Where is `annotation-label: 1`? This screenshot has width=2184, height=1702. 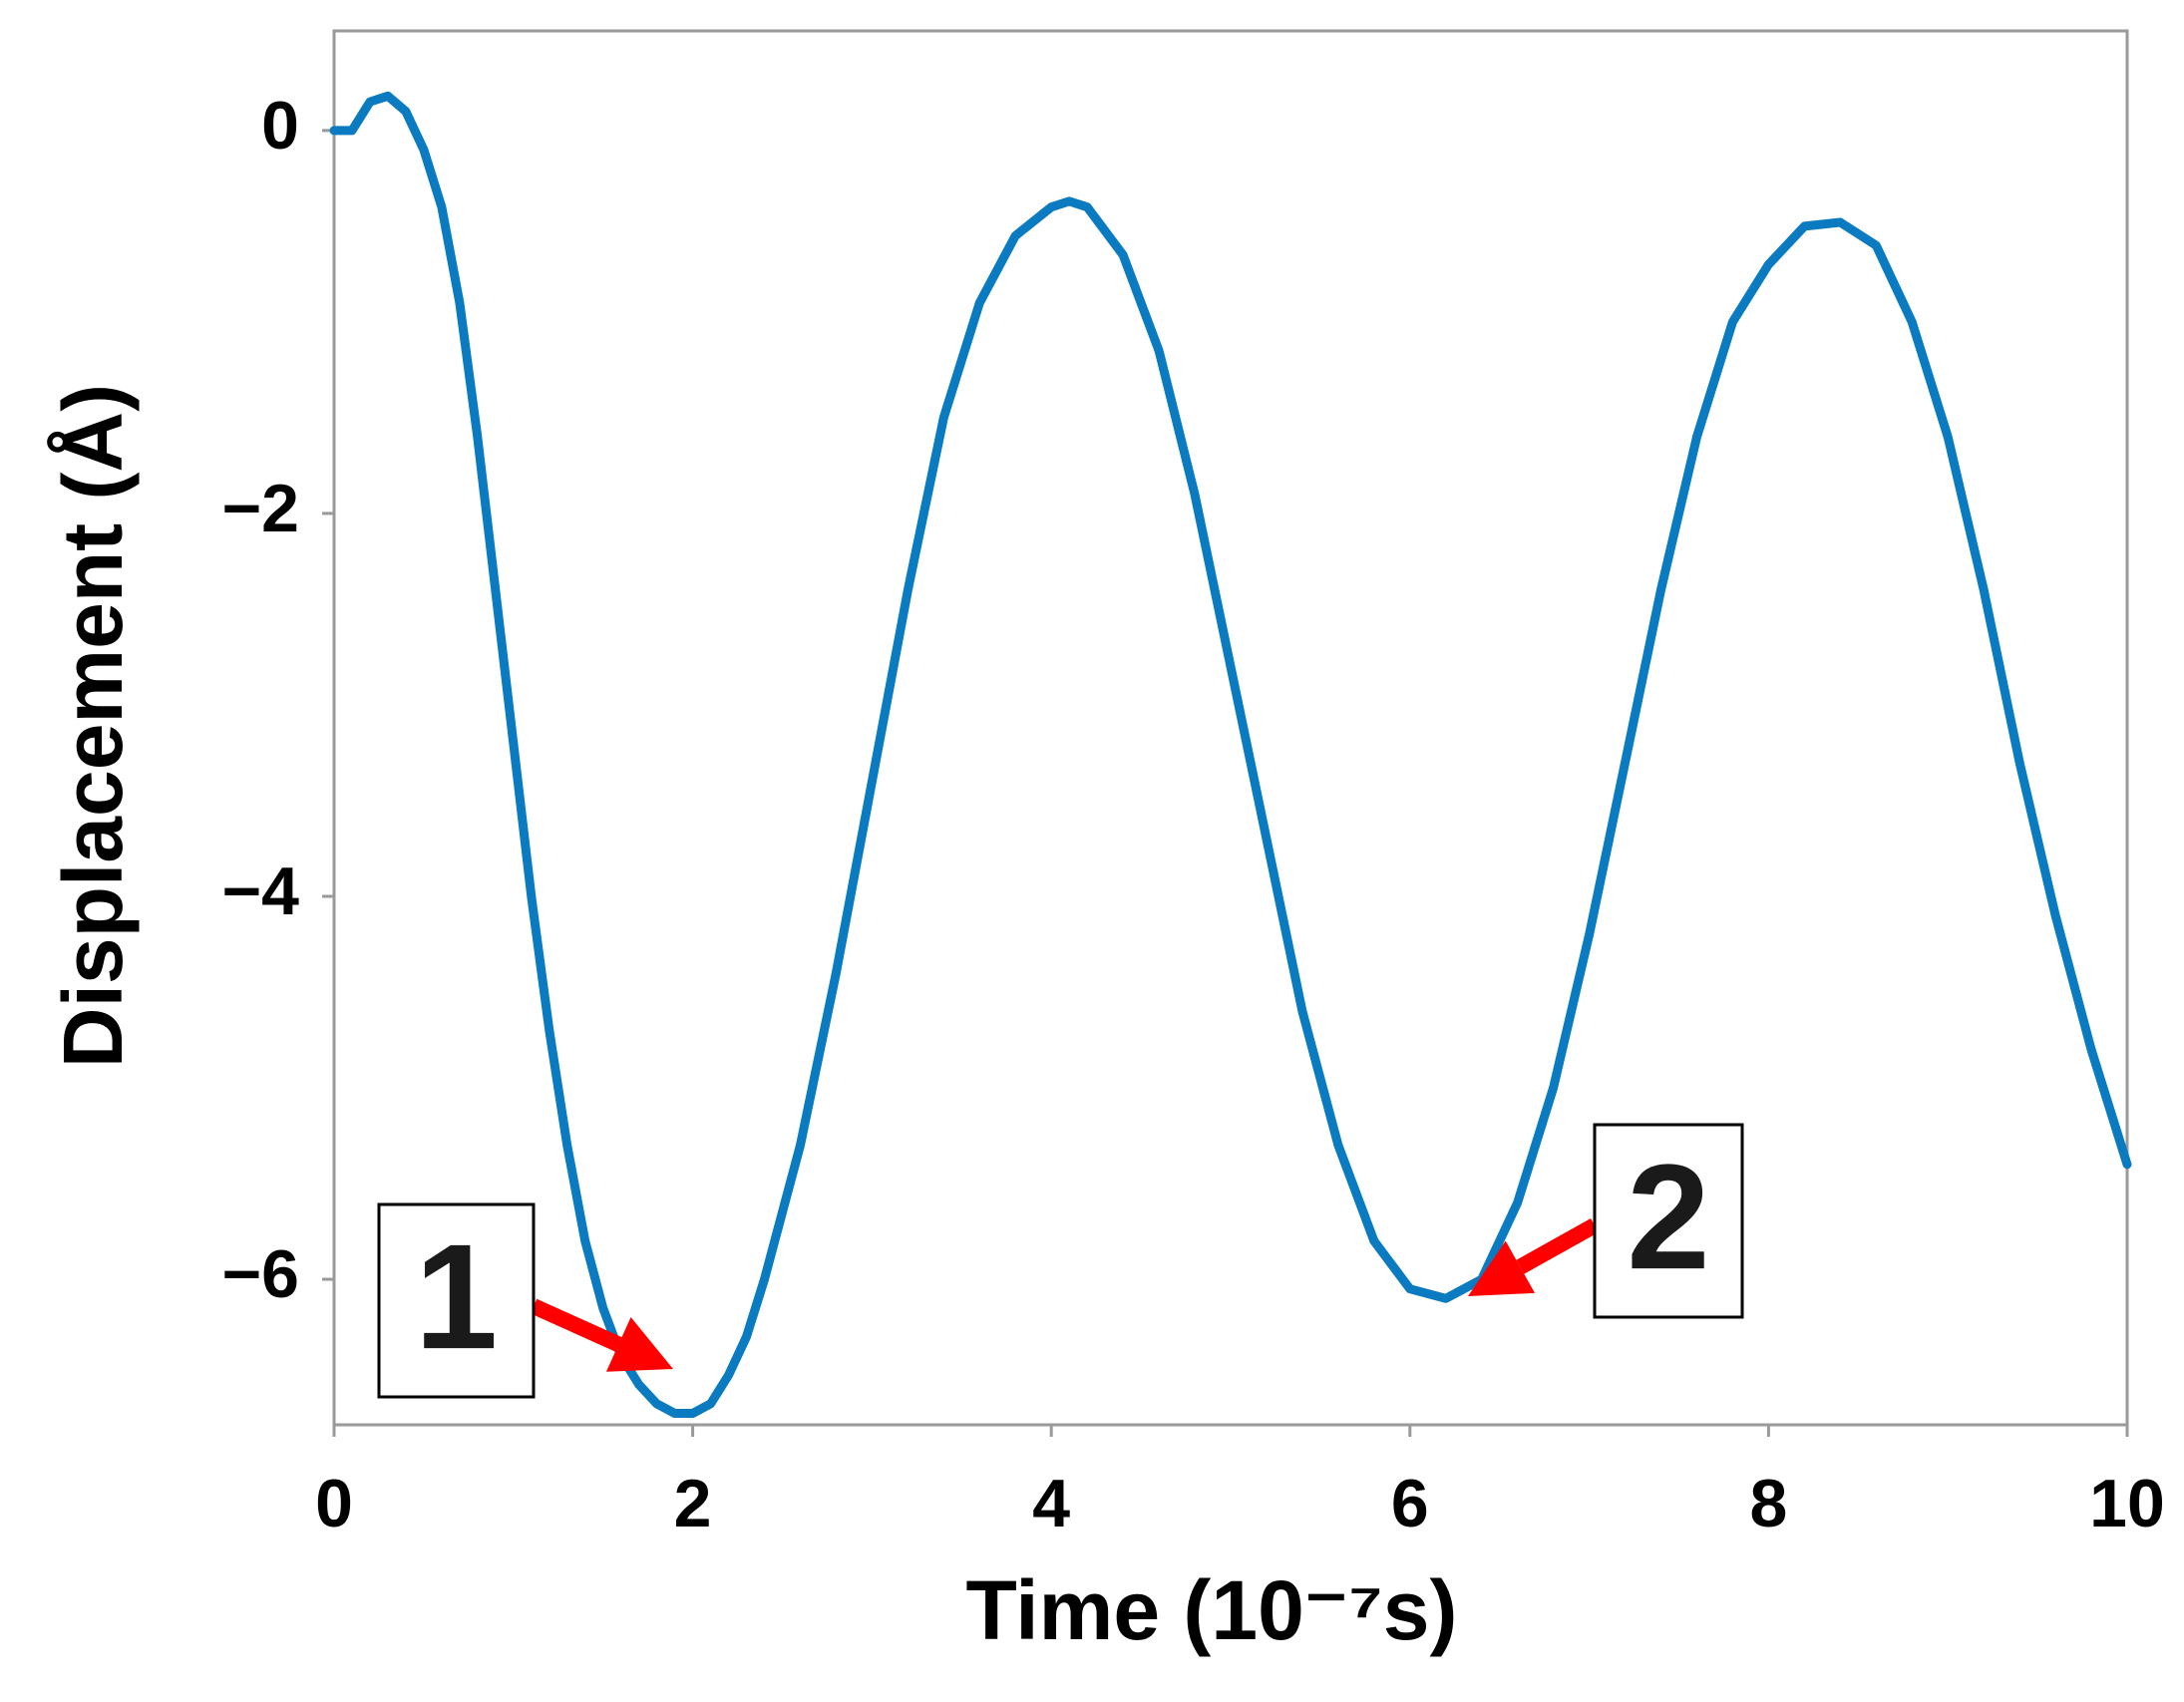 annotation-label: 1 is located at coordinates (456, 1296).